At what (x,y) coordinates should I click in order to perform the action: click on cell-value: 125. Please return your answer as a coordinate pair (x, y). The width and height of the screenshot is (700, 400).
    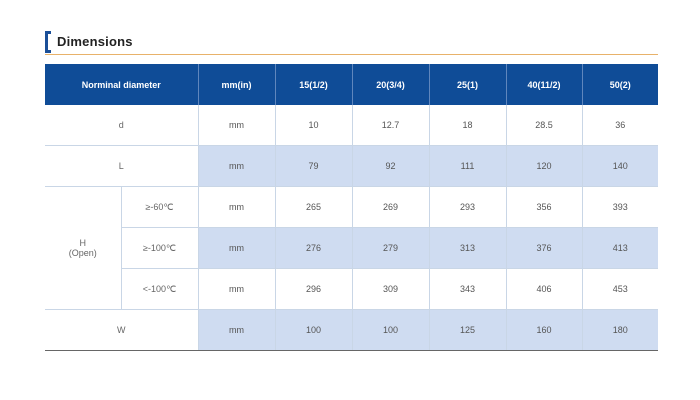
    Looking at the image, I should click on (468, 330).